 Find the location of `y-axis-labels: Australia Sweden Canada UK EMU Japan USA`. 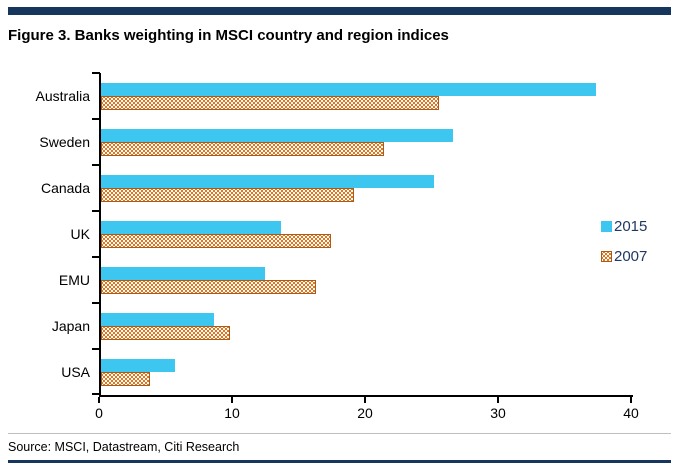

y-axis-labels: Australia Sweden Canada UK EMU Japan USA is located at coordinates (53, 235).